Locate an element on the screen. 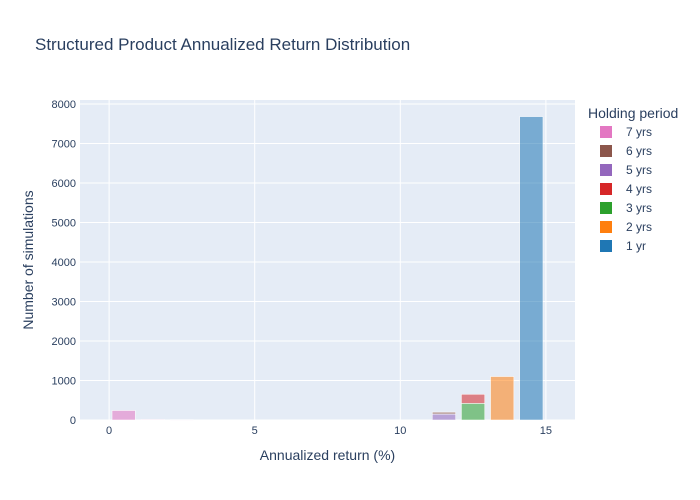 This screenshot has width=700, height=500. y-tick-label: 7000 is located at coordinates (64, 144).